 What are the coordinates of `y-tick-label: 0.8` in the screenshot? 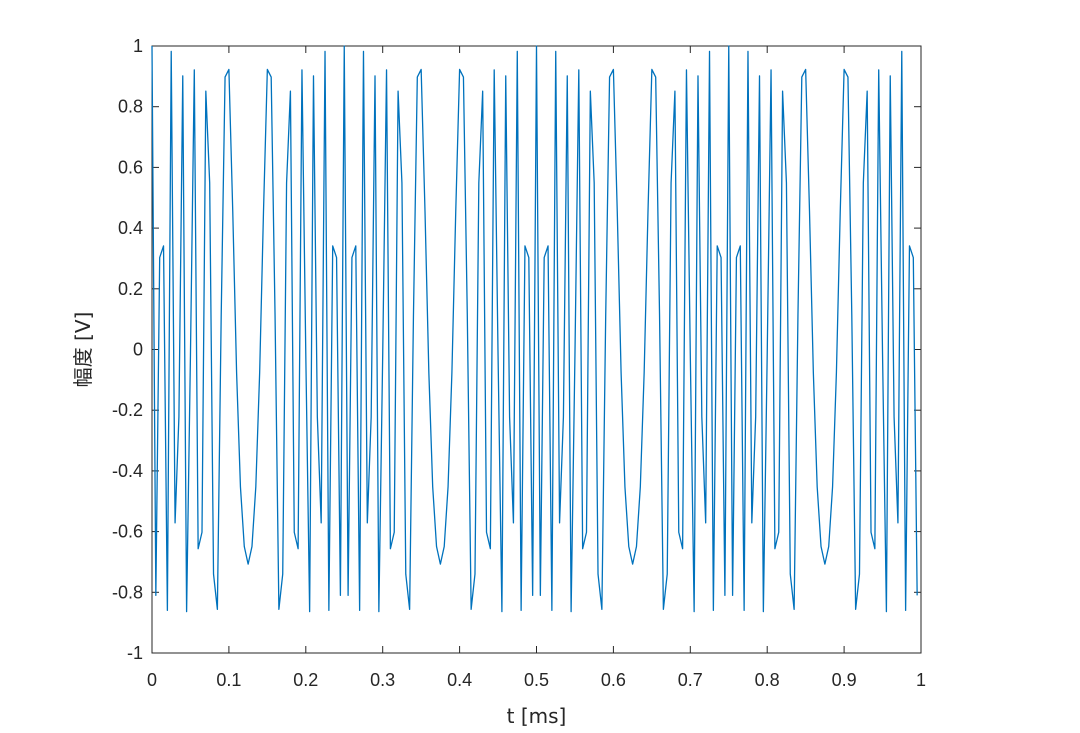 It's located at (130, 107).